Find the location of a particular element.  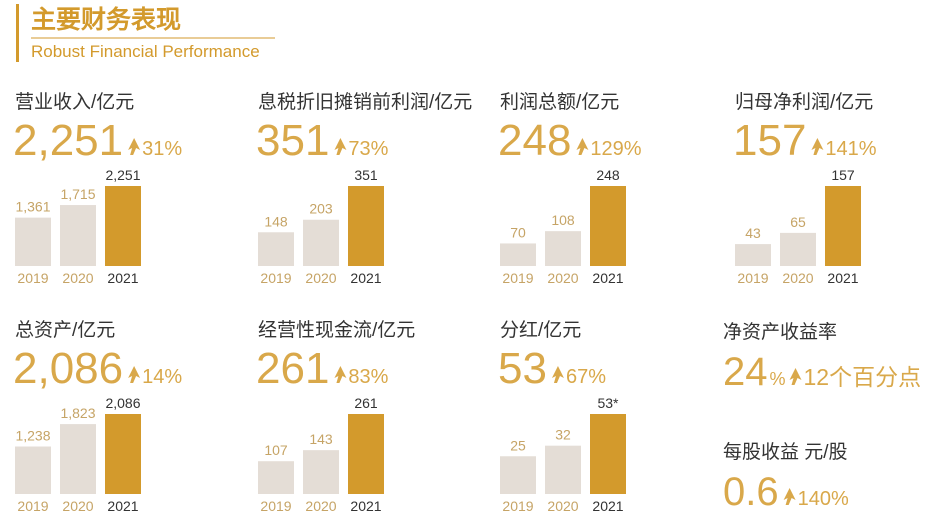

value-label: 148 is located at coordinates (276, 221).